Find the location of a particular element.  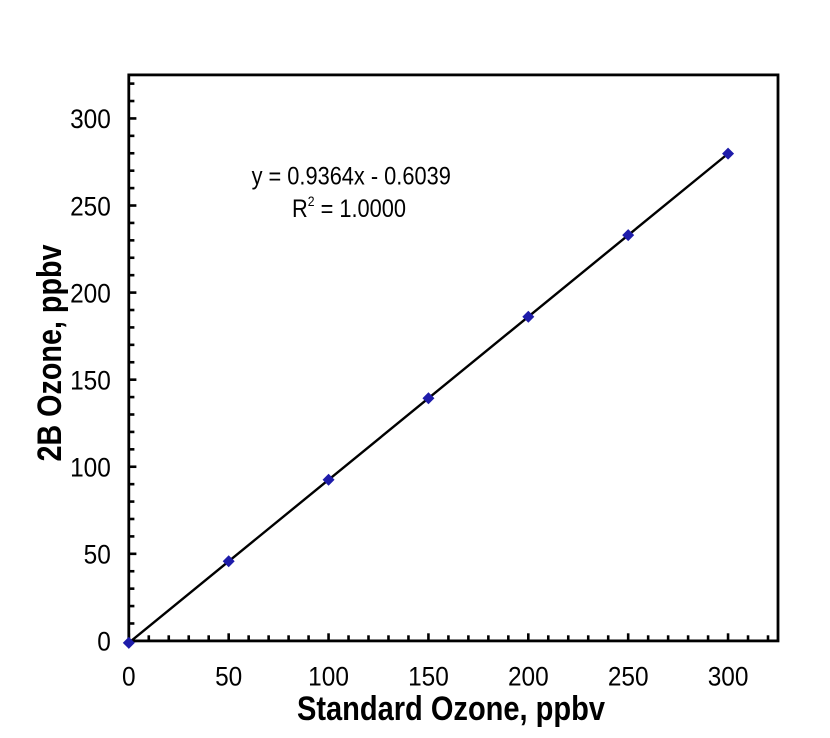

svg-text: Standard Ozone, ppbv is located at coordinates (451, 708).